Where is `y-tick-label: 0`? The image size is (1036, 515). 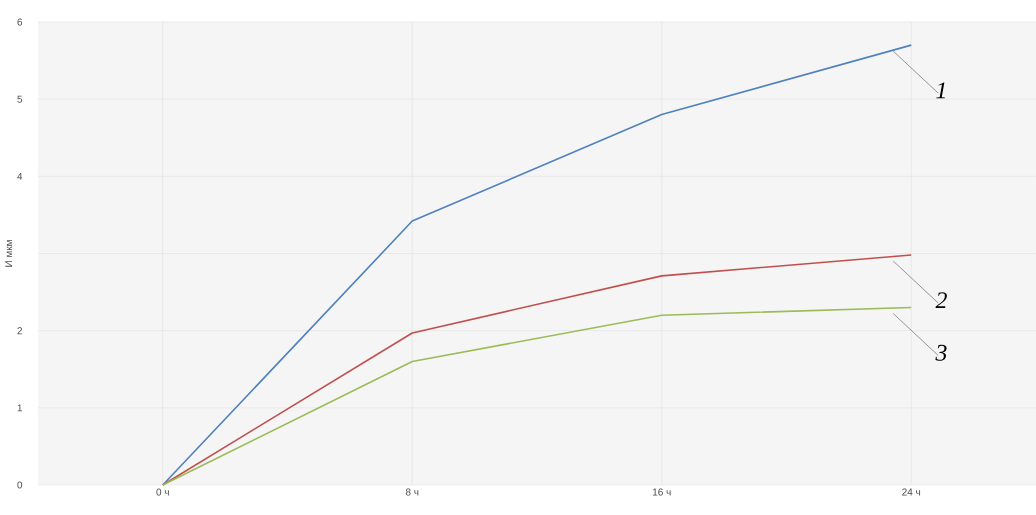
y-tick-label: 0 is located at coordinates (20, 485).